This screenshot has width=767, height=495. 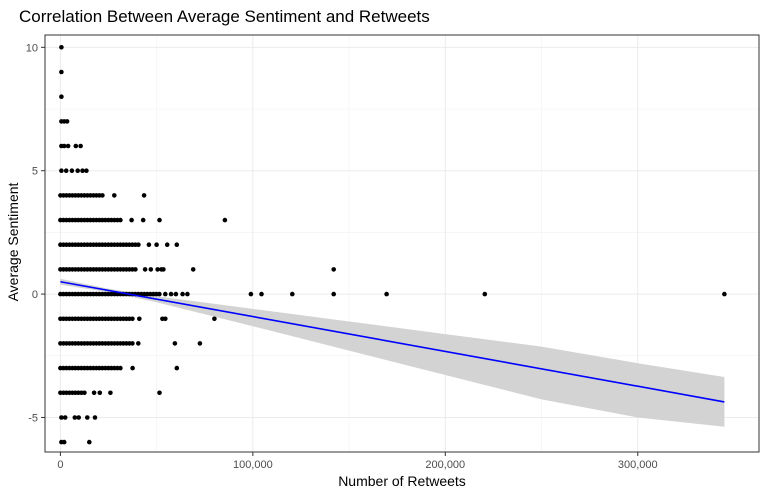 I want to click on x-tick-label: 100,000, so click(x=253, y=465).